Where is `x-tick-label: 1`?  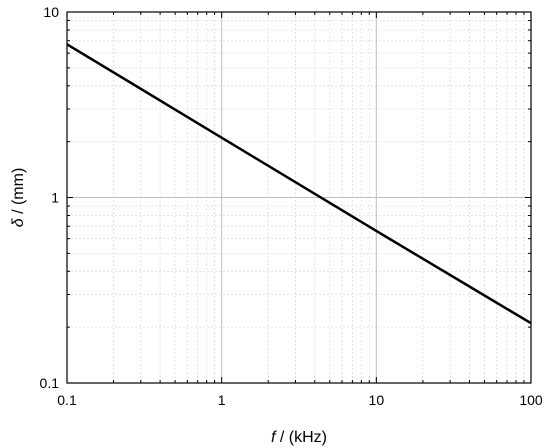 x-tick-label: 1 is located at coordinates (222, 400).